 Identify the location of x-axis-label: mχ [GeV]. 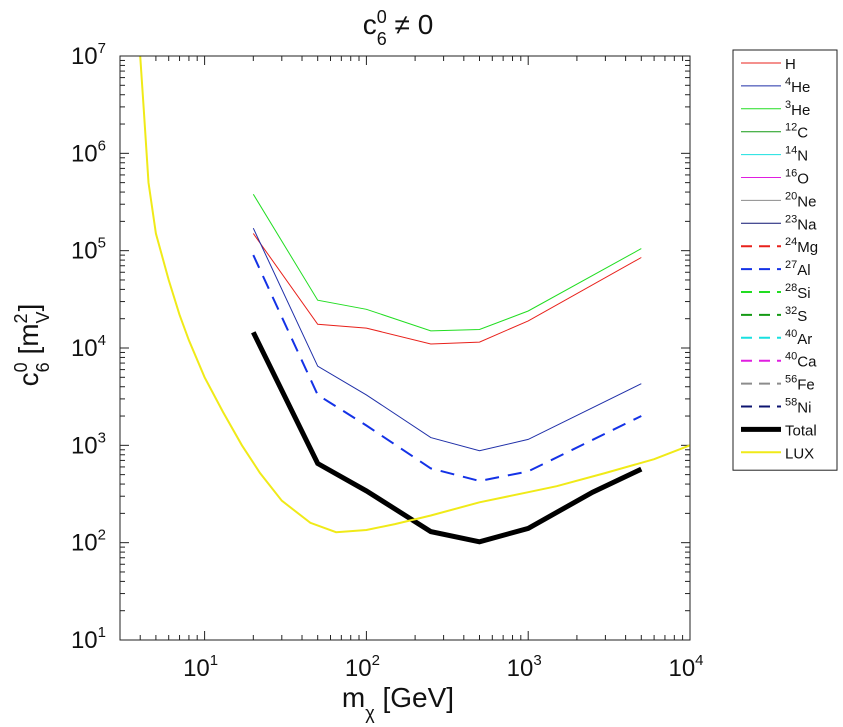
(398, 702).